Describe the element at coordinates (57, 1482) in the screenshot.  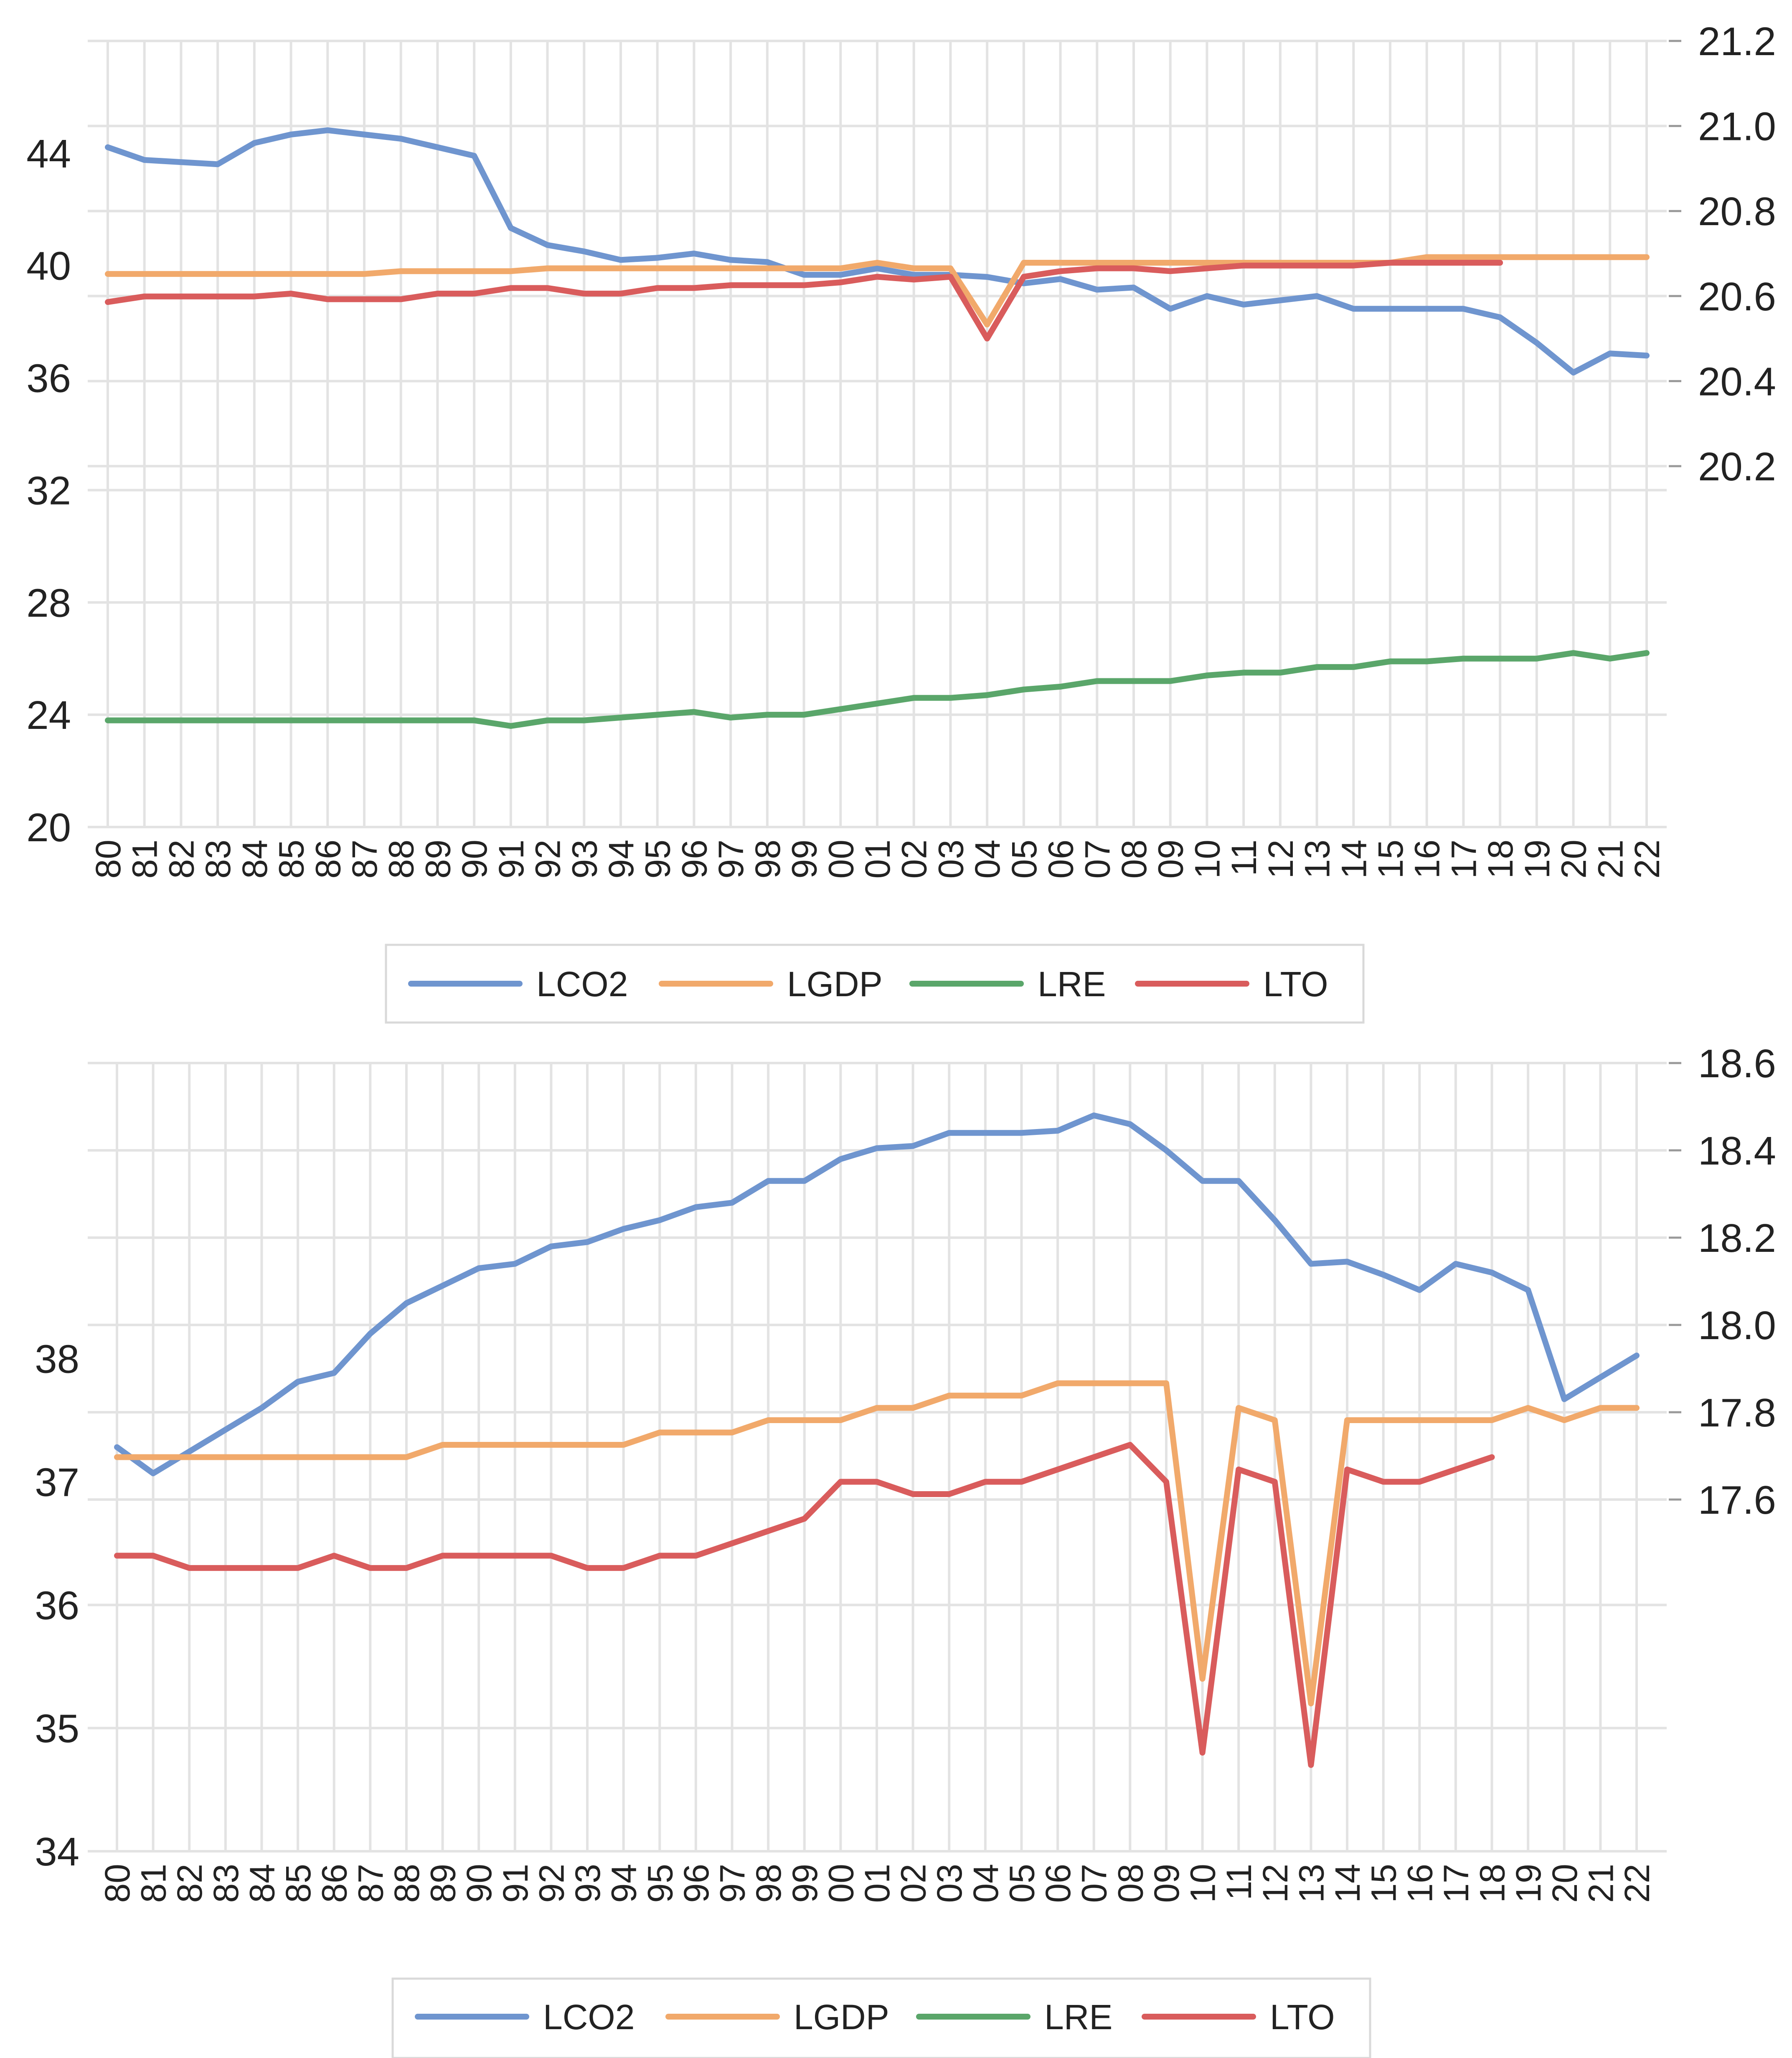
I see `left-axis-tick-label: 37` at that location.